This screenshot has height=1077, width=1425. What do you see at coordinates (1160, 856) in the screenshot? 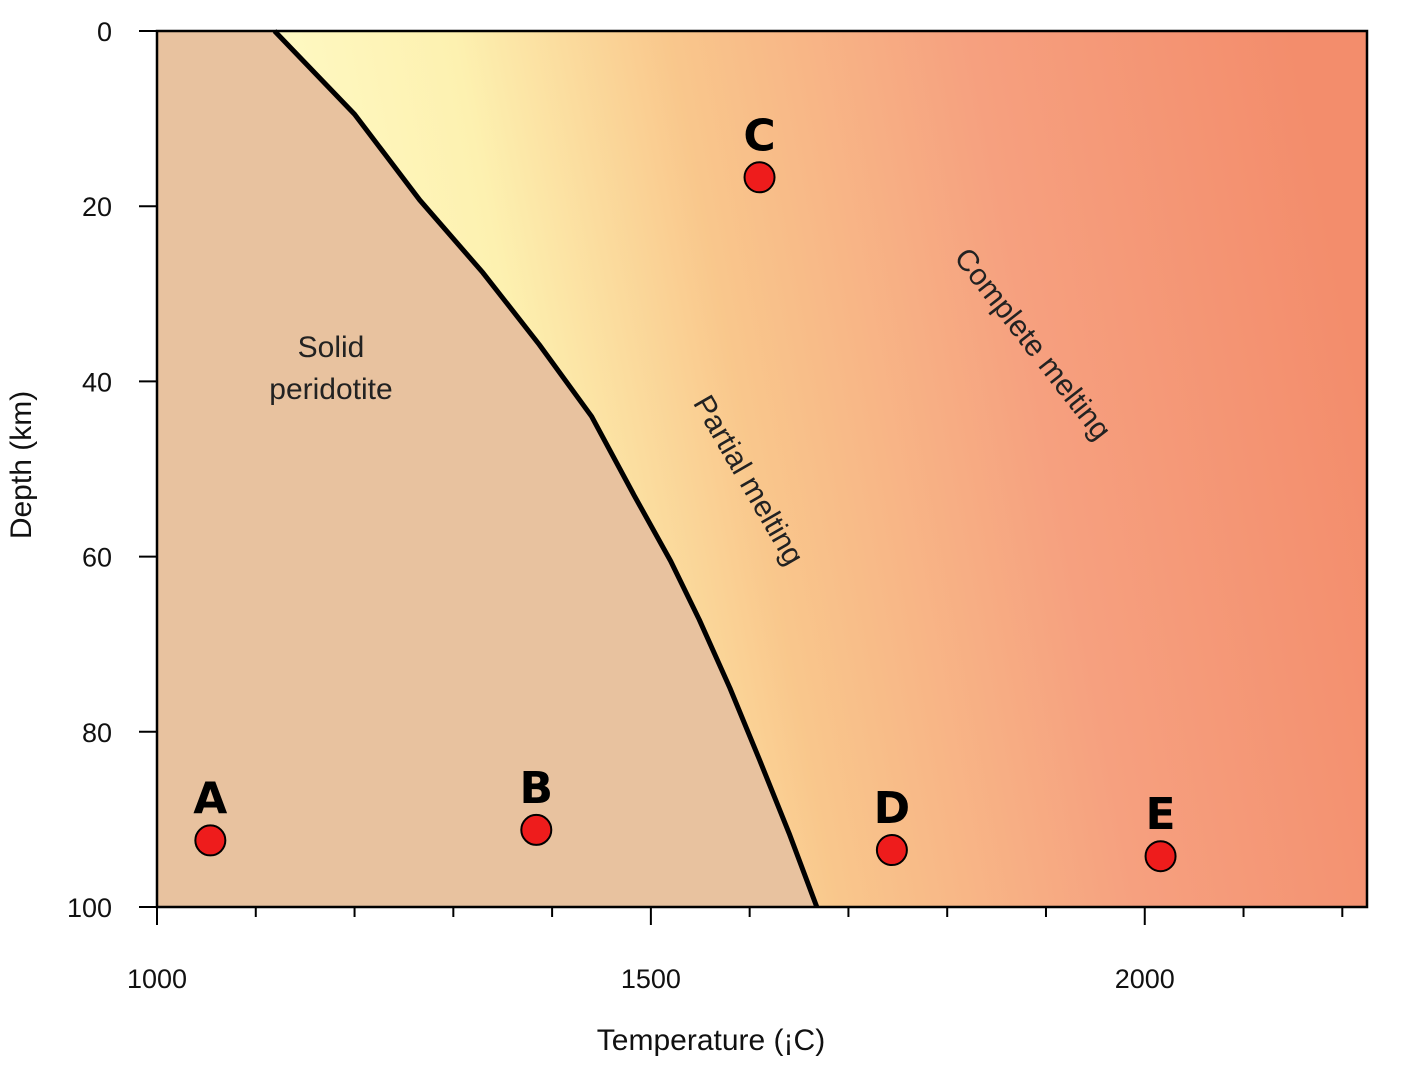
I see `point-e` at bounding box center [1160, 856].